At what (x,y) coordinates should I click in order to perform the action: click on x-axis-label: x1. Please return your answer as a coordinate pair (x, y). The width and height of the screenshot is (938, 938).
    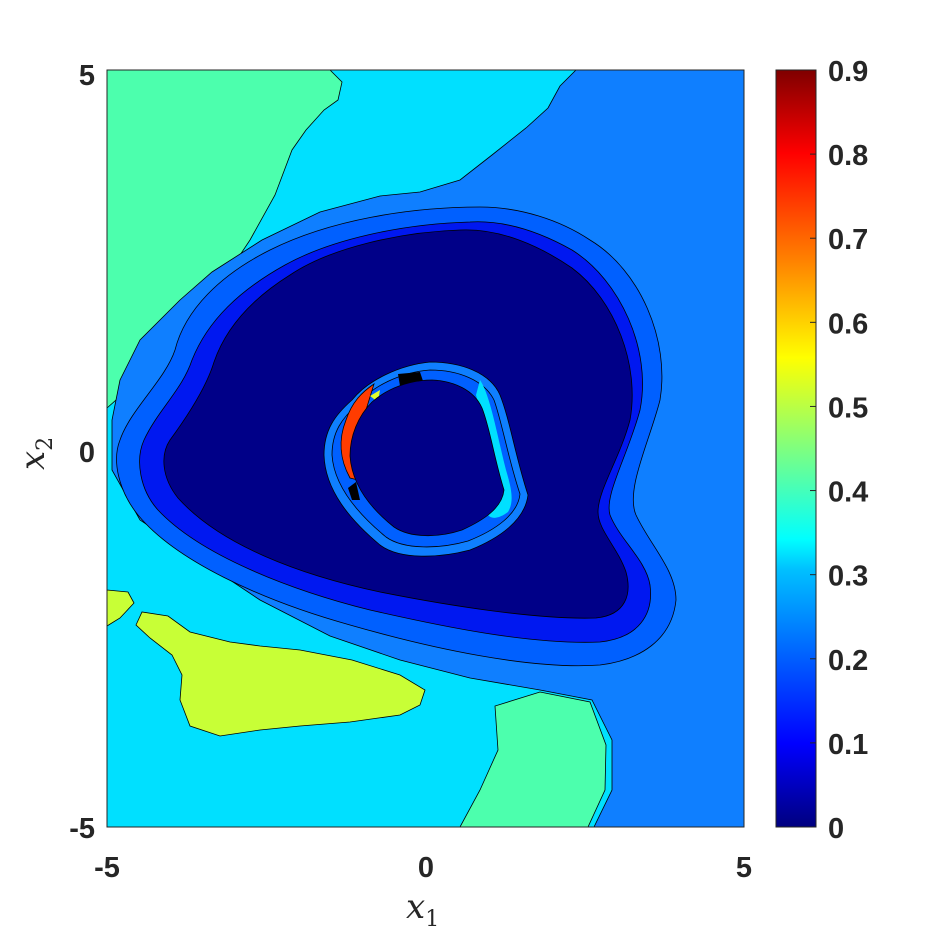
    Looking at the image, I should click on (422, 909).